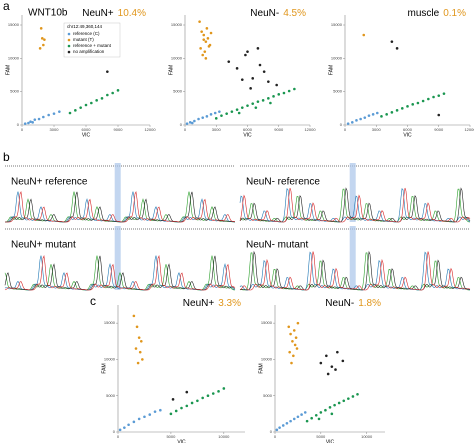 Image resolution: width=474 pixels, height=448 pixels. I want to click on annotation: NeuN+ 10.4%, so click(114, 13).